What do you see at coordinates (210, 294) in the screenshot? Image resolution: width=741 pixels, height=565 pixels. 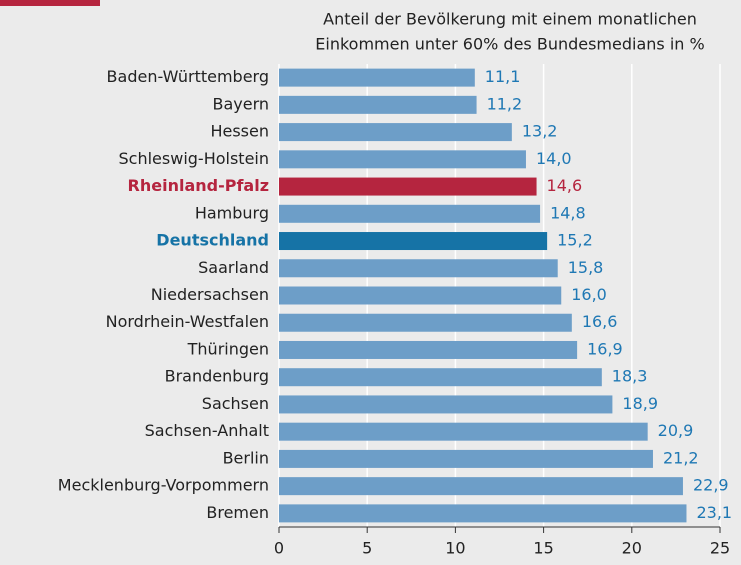 I see `category-label: Niedersachsen` at bounding box center [210, 294].